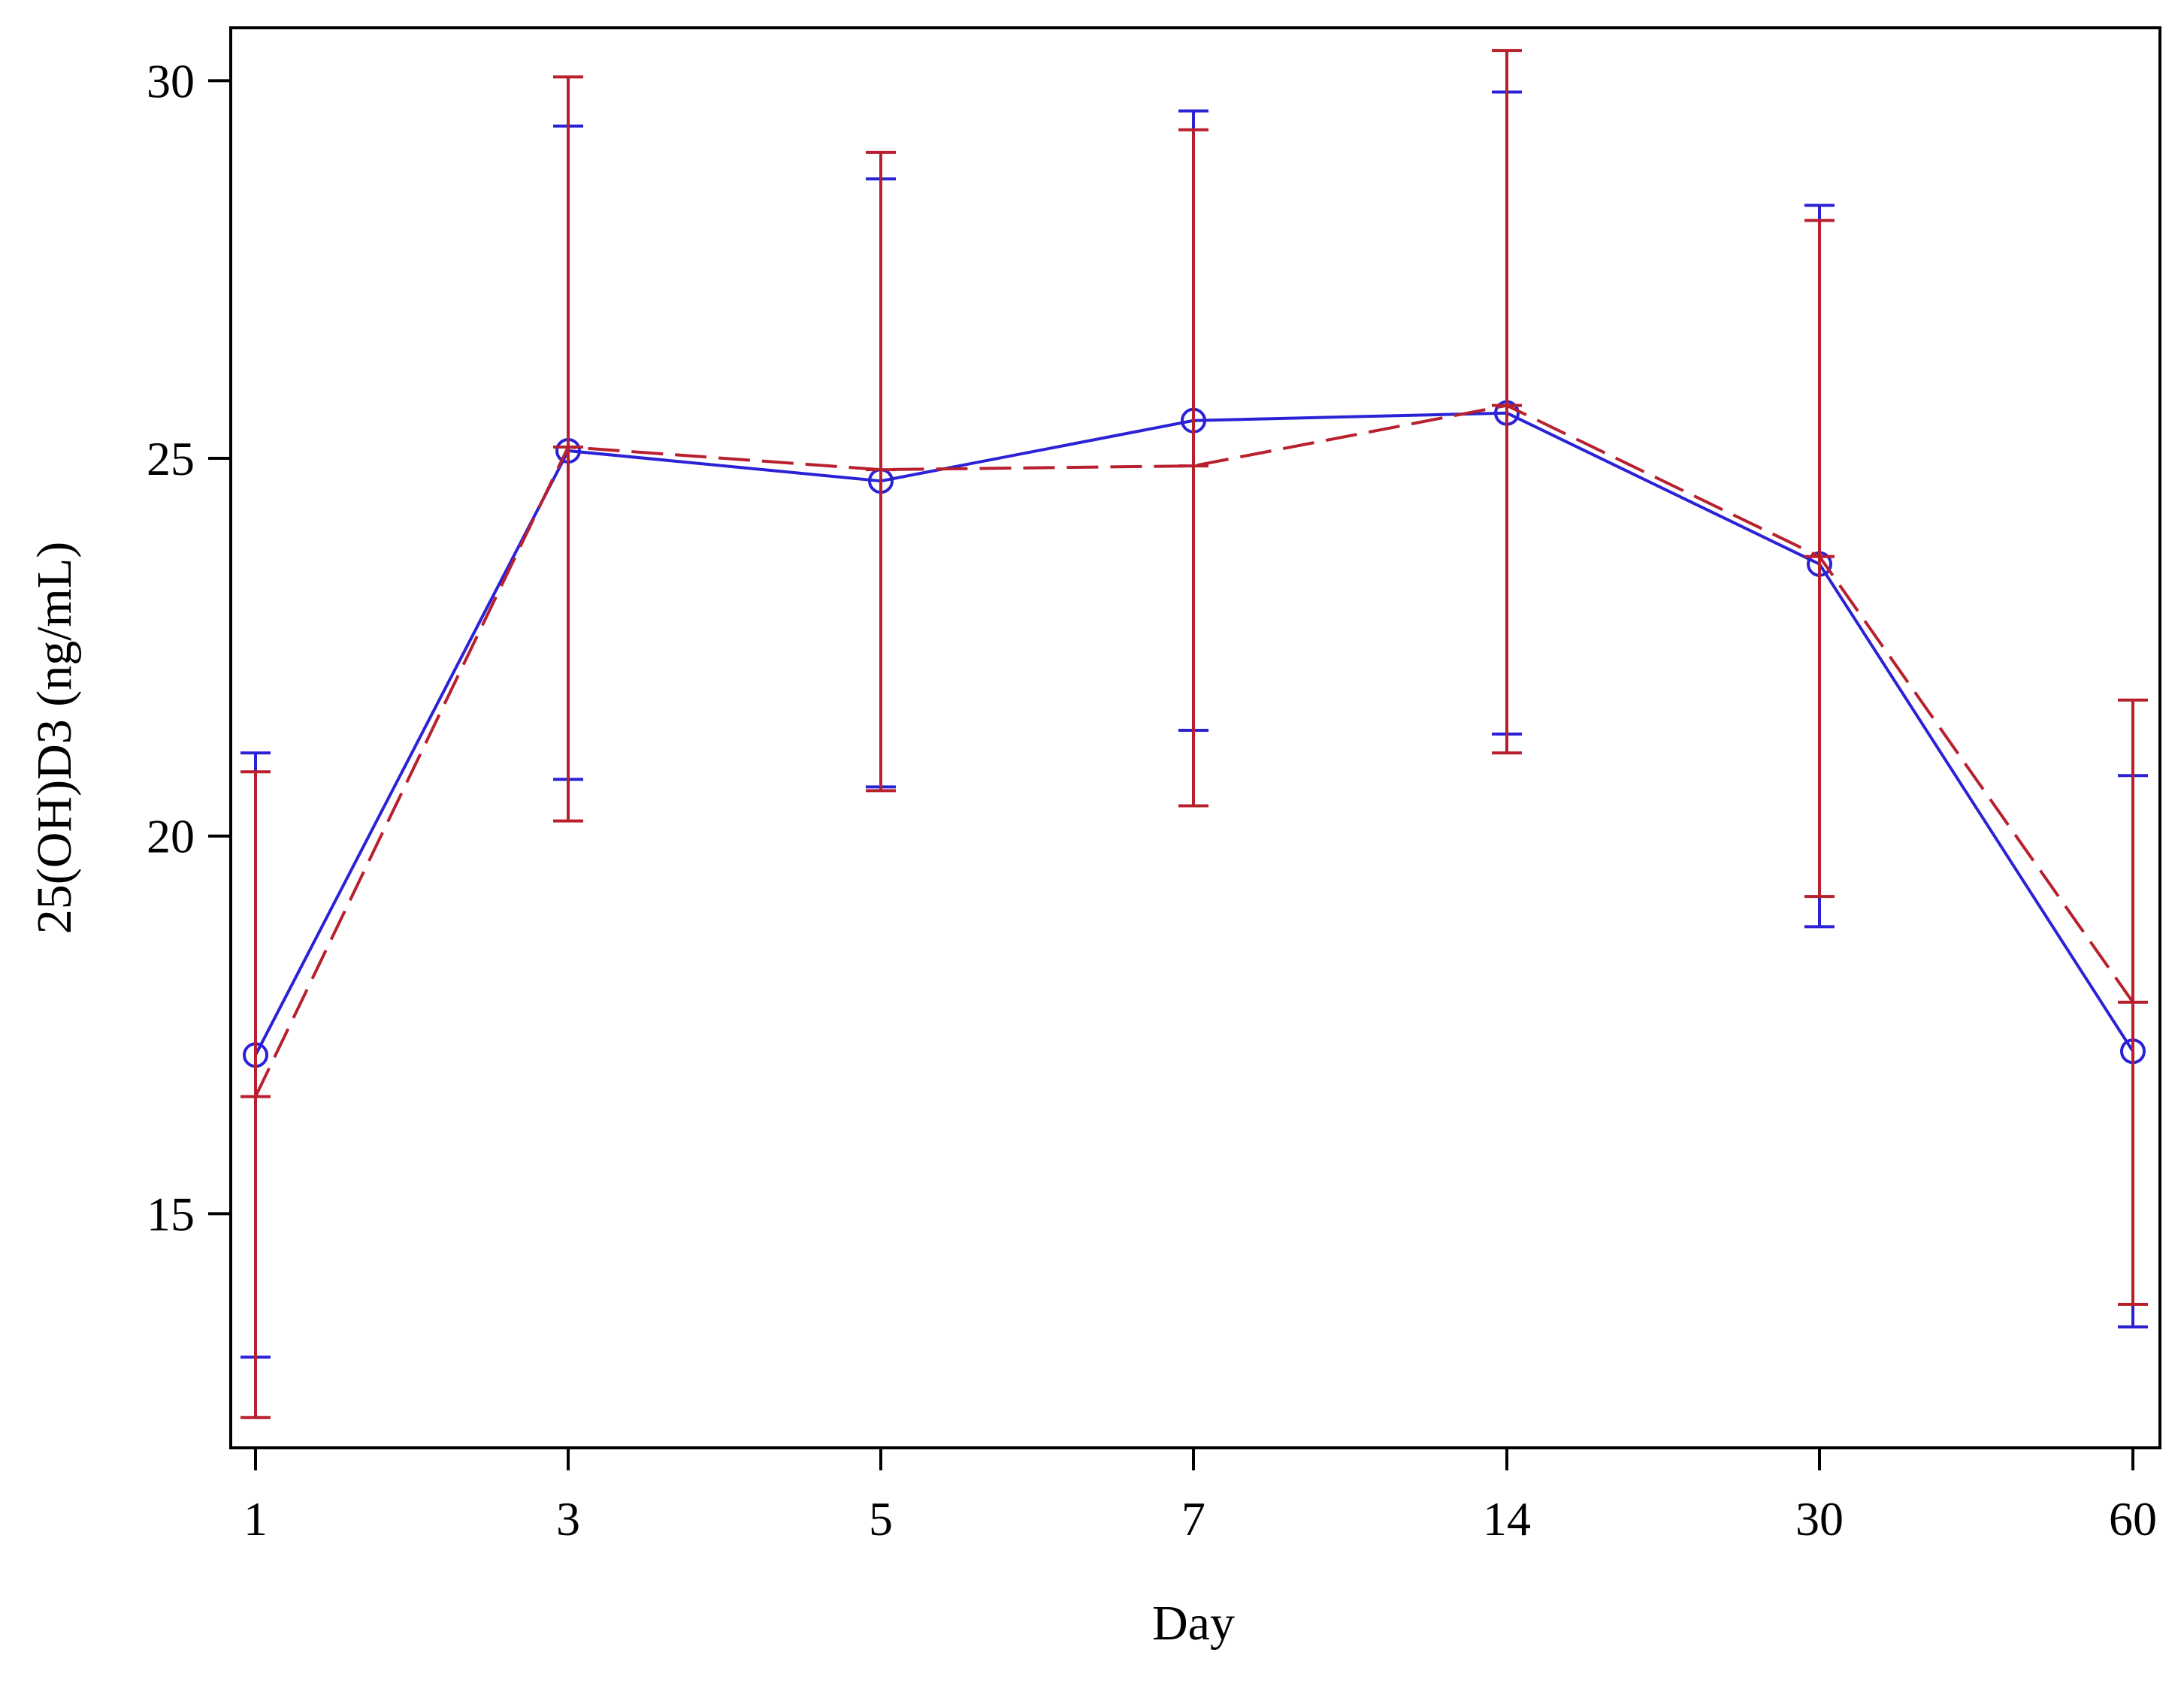  I want to click on x-tick-label: 60, so click(2133, 1519).